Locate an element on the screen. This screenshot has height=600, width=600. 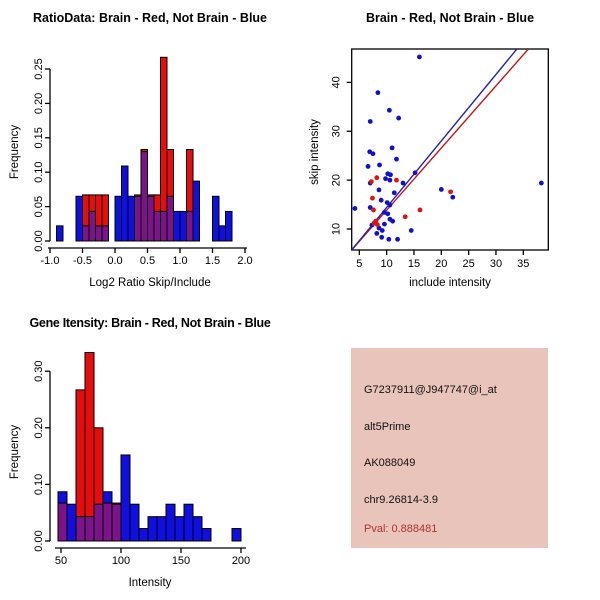
svg-text: 1.5 is located at coordinates (212, 261).